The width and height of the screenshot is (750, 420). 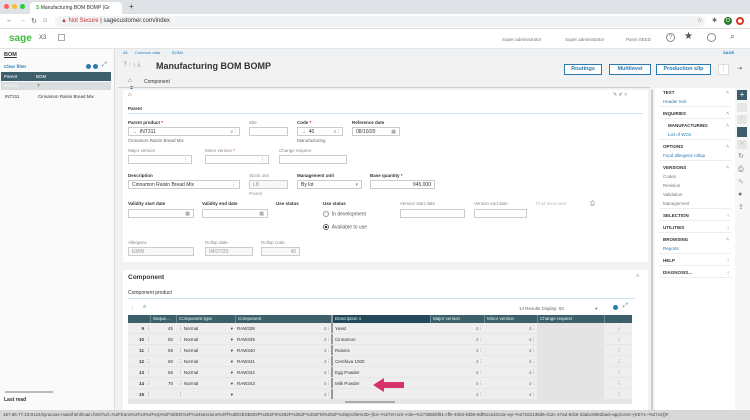 What do you see at coordinates (313, 159) in the screenshot?
I see `change-request-input` at bounding box center [313, 159].